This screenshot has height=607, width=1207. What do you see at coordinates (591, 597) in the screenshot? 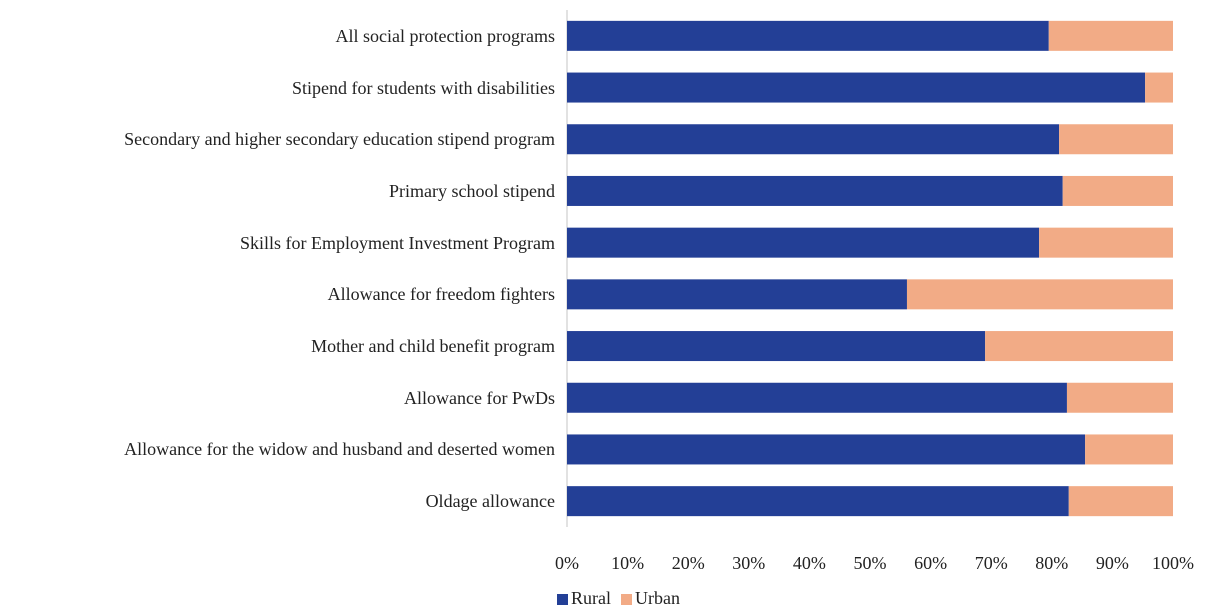
I see `legend-label: Rural` at bounding box center [591, 597].